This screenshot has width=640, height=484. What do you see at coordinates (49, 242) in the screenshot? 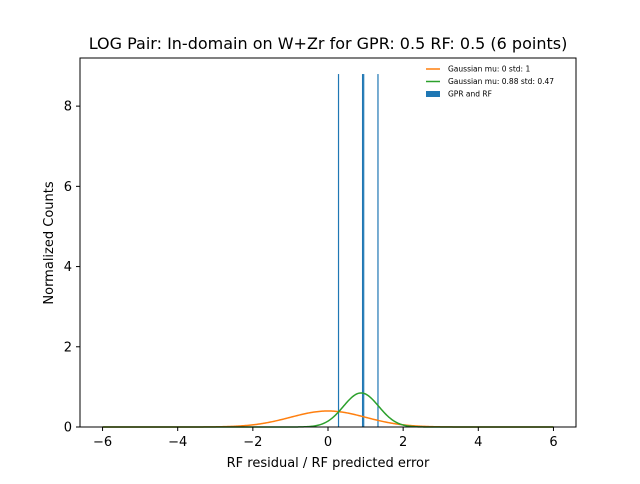
I see `y-axis-label: Normalized Counts` at bounding box center [49, 242].